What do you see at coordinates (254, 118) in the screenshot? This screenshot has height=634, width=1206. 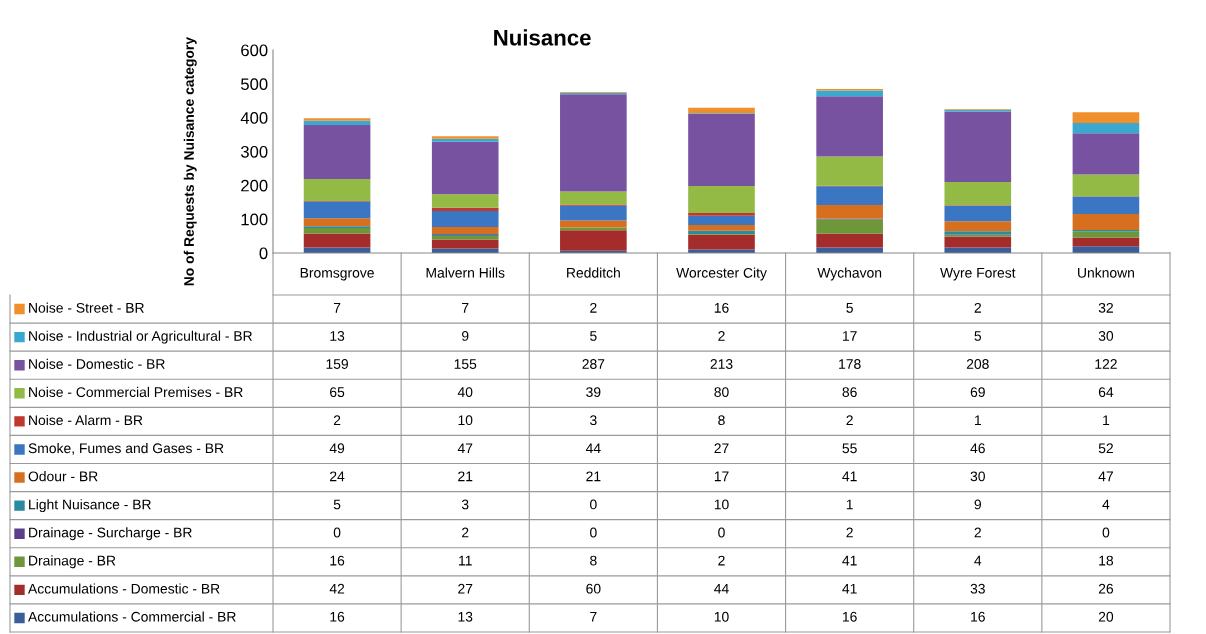 I see `y-tick-label: 400` at bounding box center [254, 118].